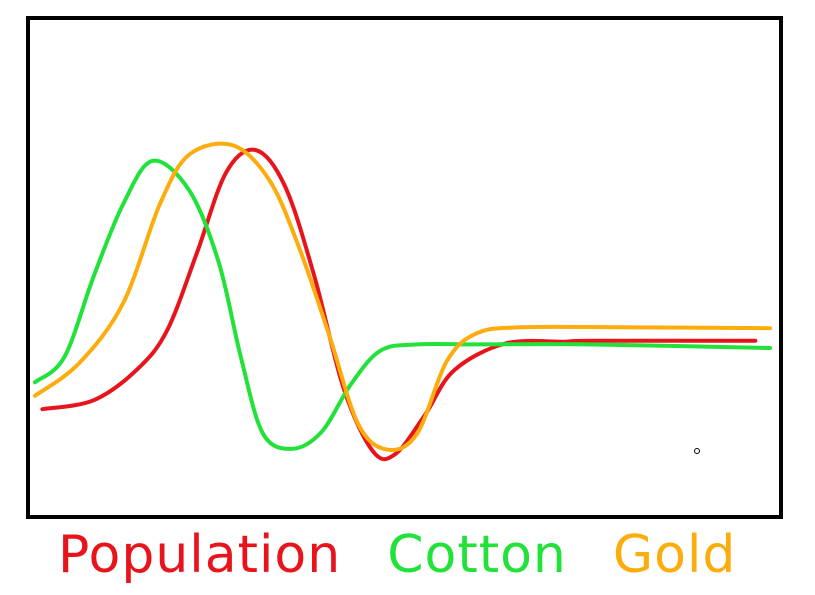  What do you see at coordinates (697, 451) in the screenshot?
I see `cursor-dot` at bounding box center [697, 451].